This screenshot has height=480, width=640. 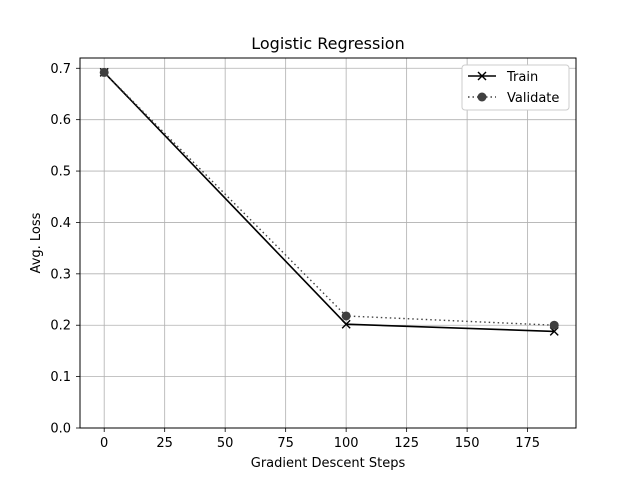 I want to click on x-tick-label: 50, so click(x=225, y=443).